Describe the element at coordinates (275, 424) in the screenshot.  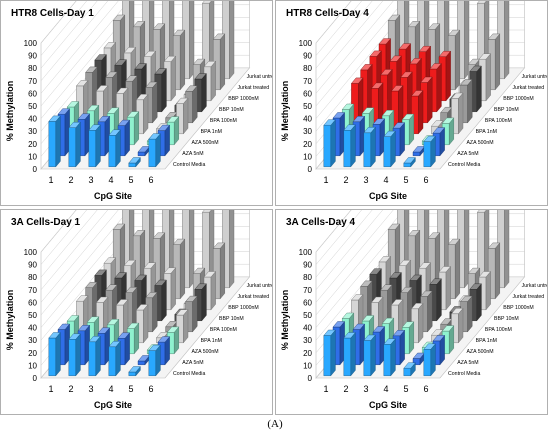
I see `figure-label: (A)` at that location.